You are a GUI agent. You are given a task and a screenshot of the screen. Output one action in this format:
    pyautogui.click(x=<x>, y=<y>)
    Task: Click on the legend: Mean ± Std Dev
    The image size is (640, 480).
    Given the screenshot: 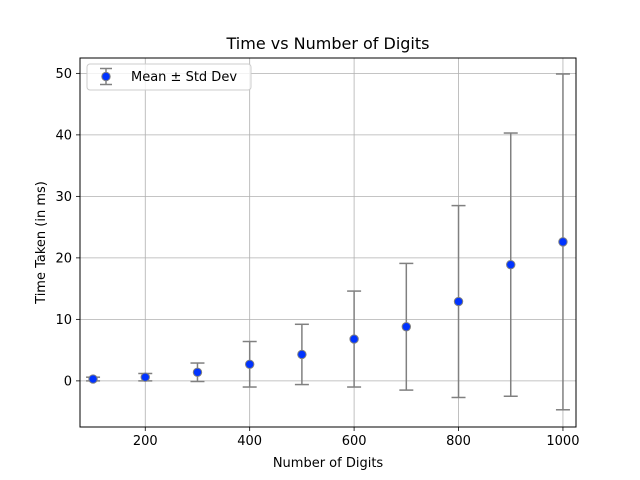 What is the action you would take?
    pyautogui.click(x=169, y=77)
    